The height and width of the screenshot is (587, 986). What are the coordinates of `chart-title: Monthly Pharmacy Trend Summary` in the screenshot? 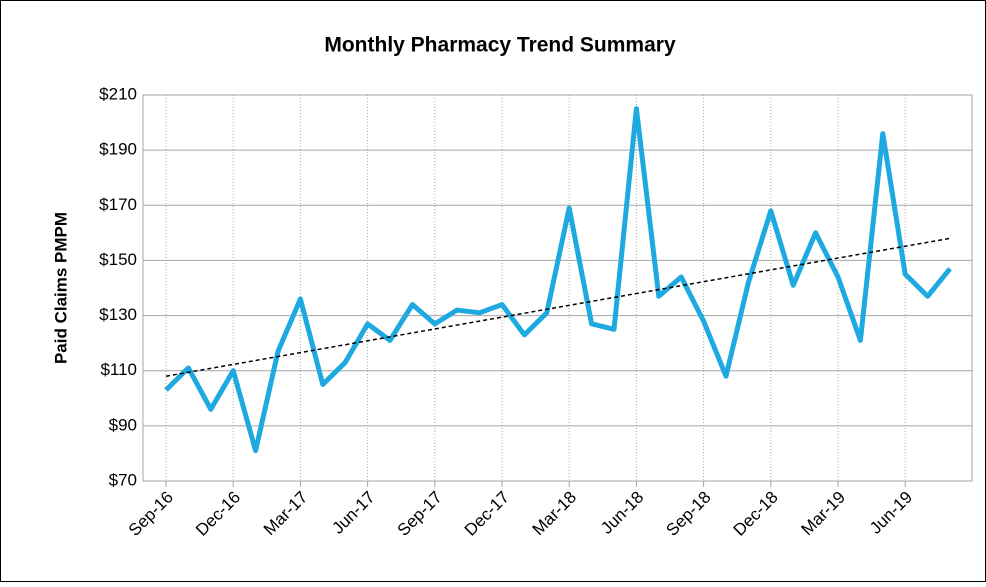 It's located at (500, 45).